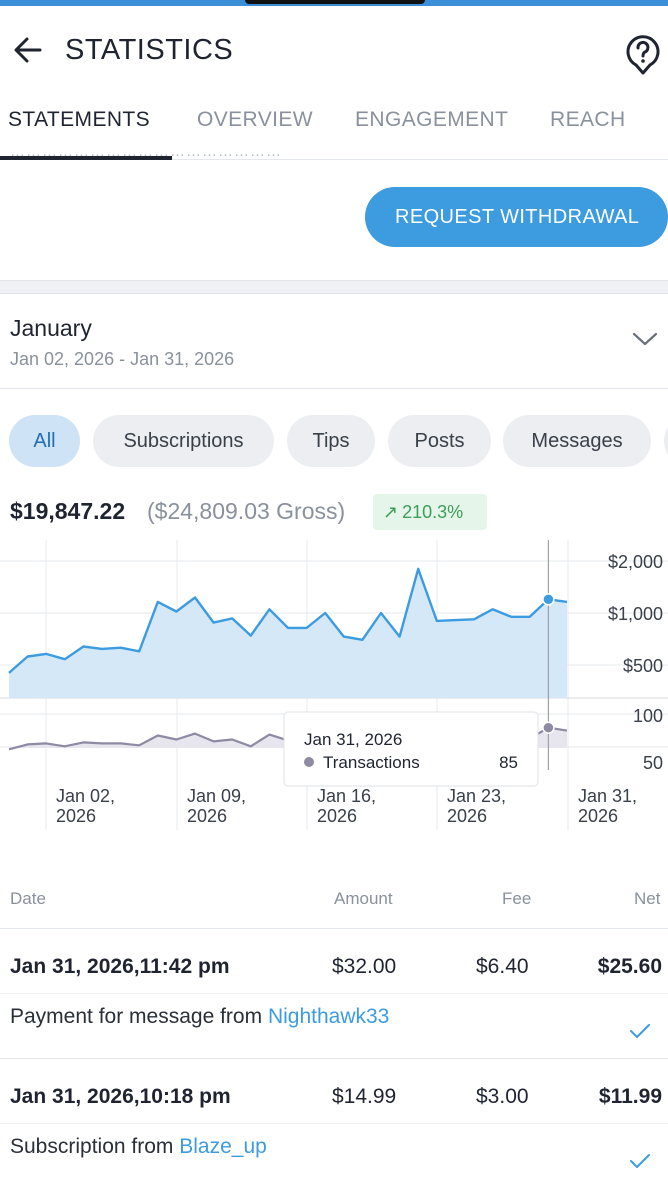 The height and width of the screenshot is (1200, 668). I want to click on y-tick-label: $500, so click(643, 666).